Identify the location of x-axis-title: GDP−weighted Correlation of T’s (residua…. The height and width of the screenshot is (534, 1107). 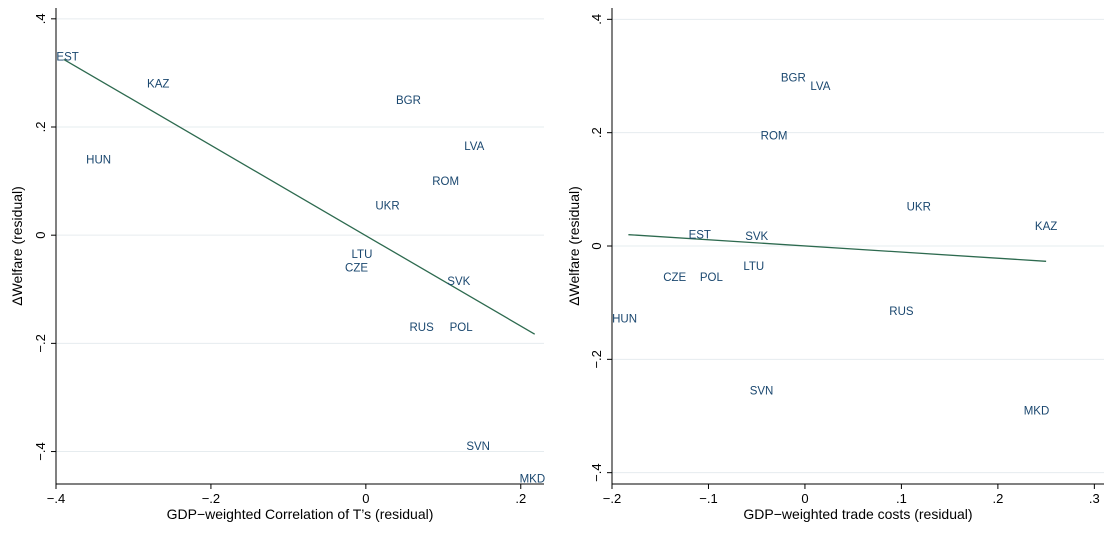
(300, 514).